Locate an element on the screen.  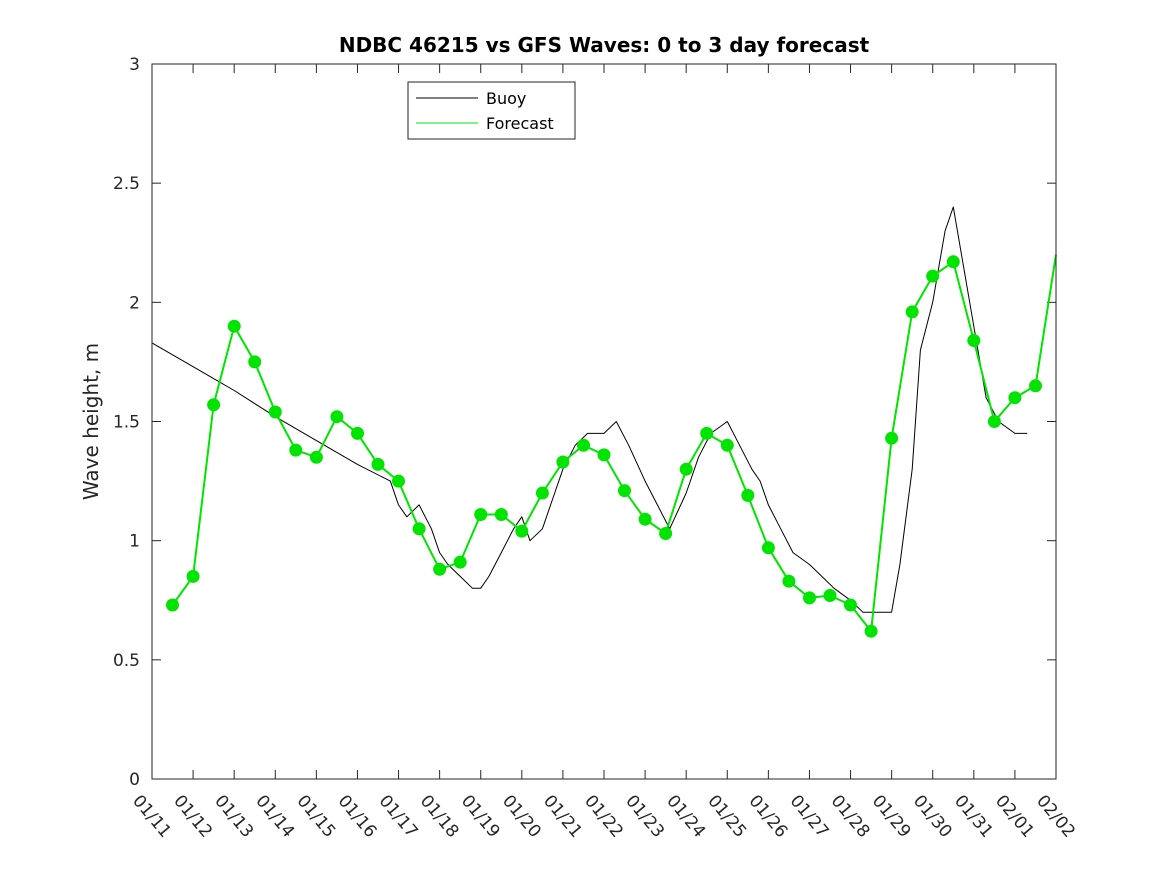
legend: Buoy Forecast is located at coordinates (491, 110).